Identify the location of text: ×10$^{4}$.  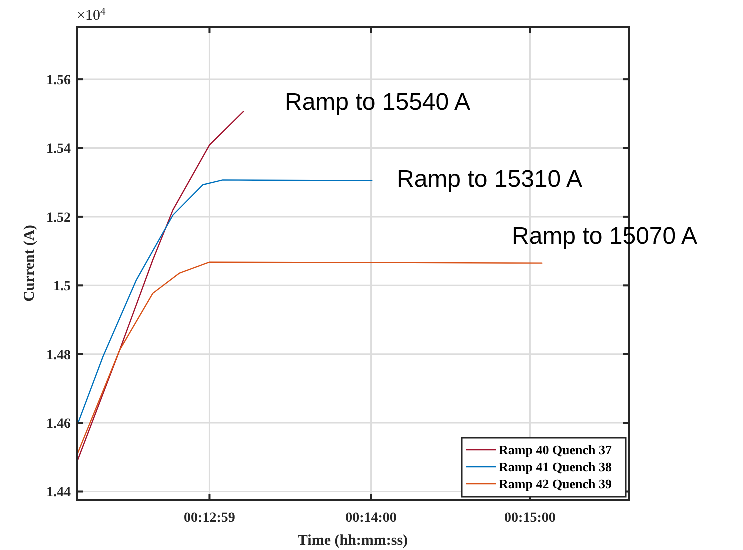
(91, 15).